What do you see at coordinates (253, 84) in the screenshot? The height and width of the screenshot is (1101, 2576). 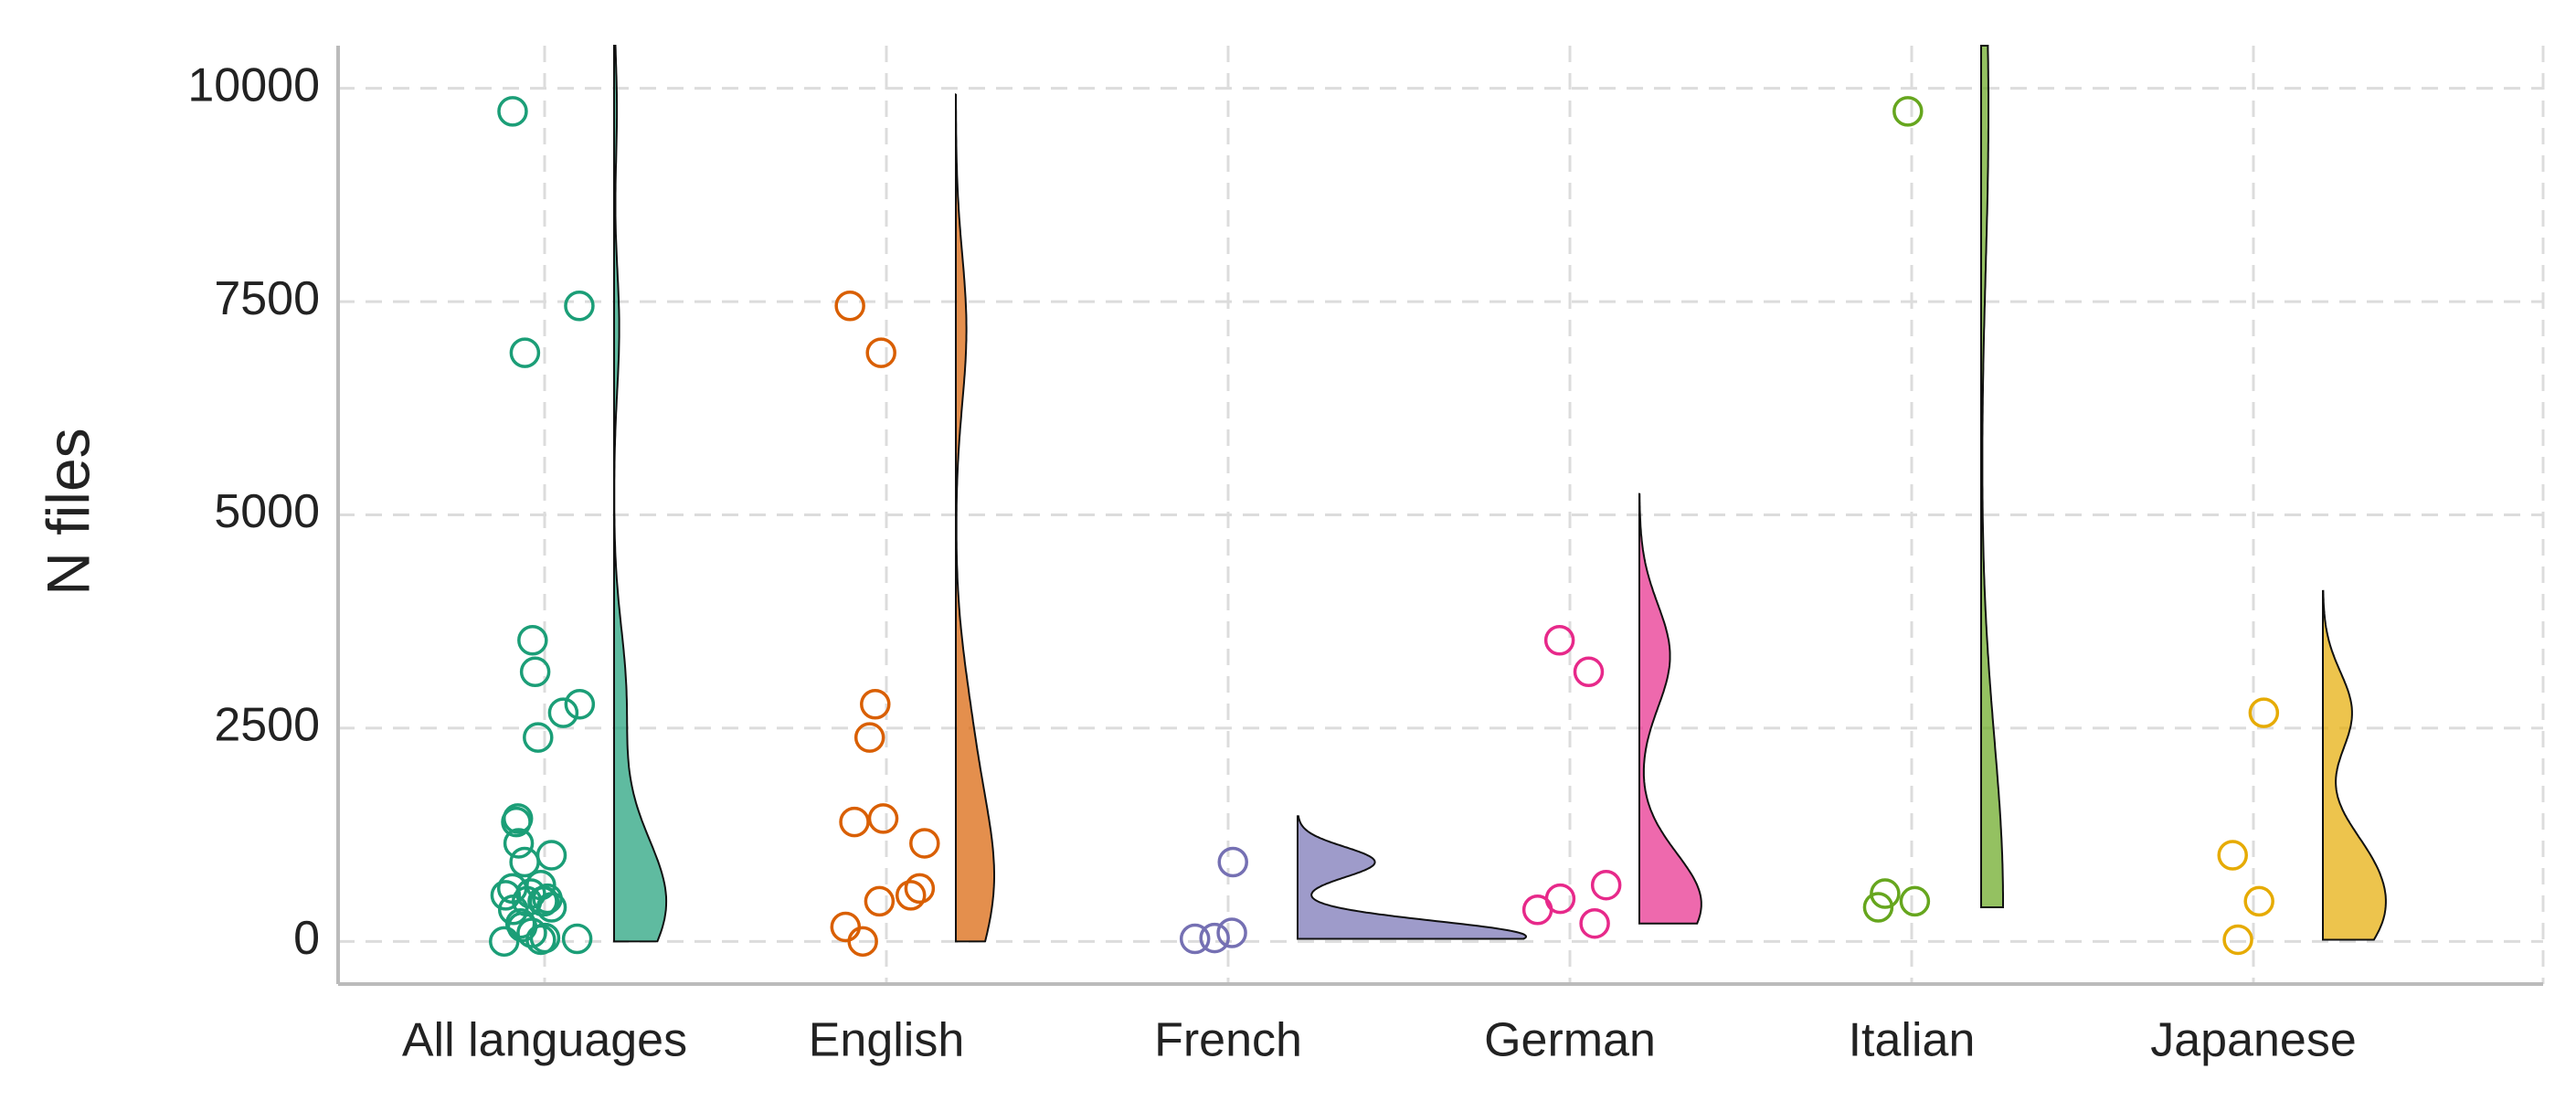 I see `y-tick-label: 10000` at bounding box center [253, 84].